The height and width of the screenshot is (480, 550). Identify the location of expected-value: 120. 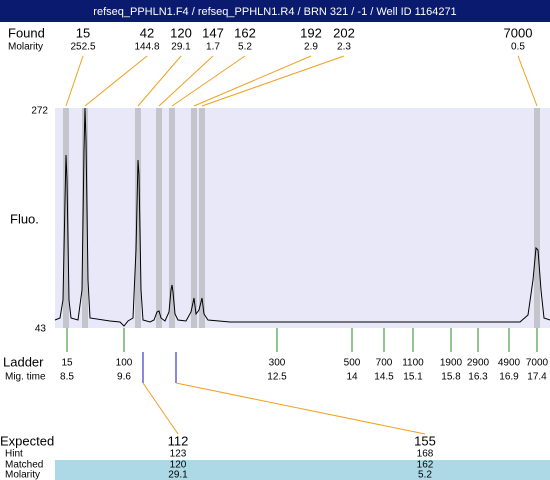
(178, 465).